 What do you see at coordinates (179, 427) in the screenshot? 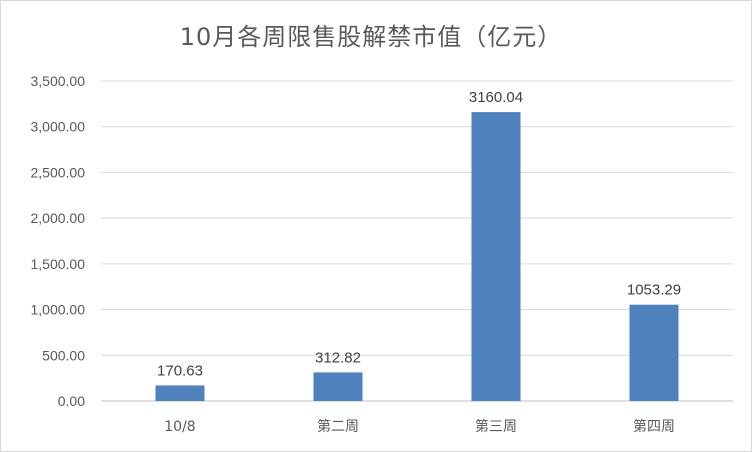
I see `x-tick-label: 10/8` at bounding box center [179, 427].